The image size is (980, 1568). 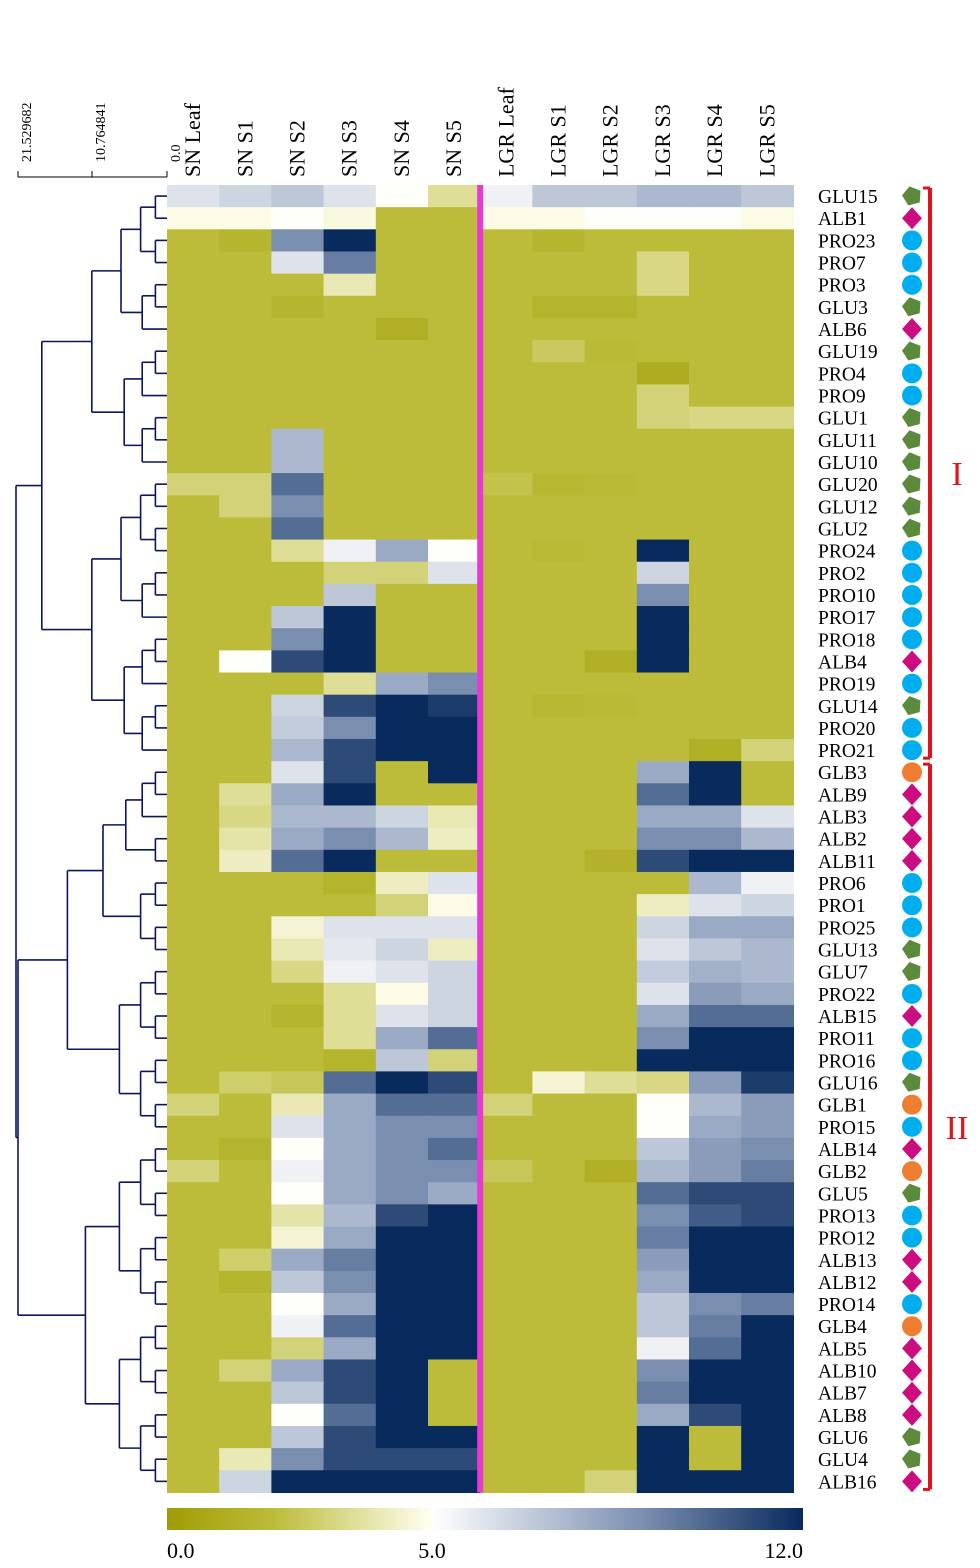 What do you see at coordinates (401, 148) in the screenshot?
I see `column-label: SN S4` at bounding box center [401, 148].